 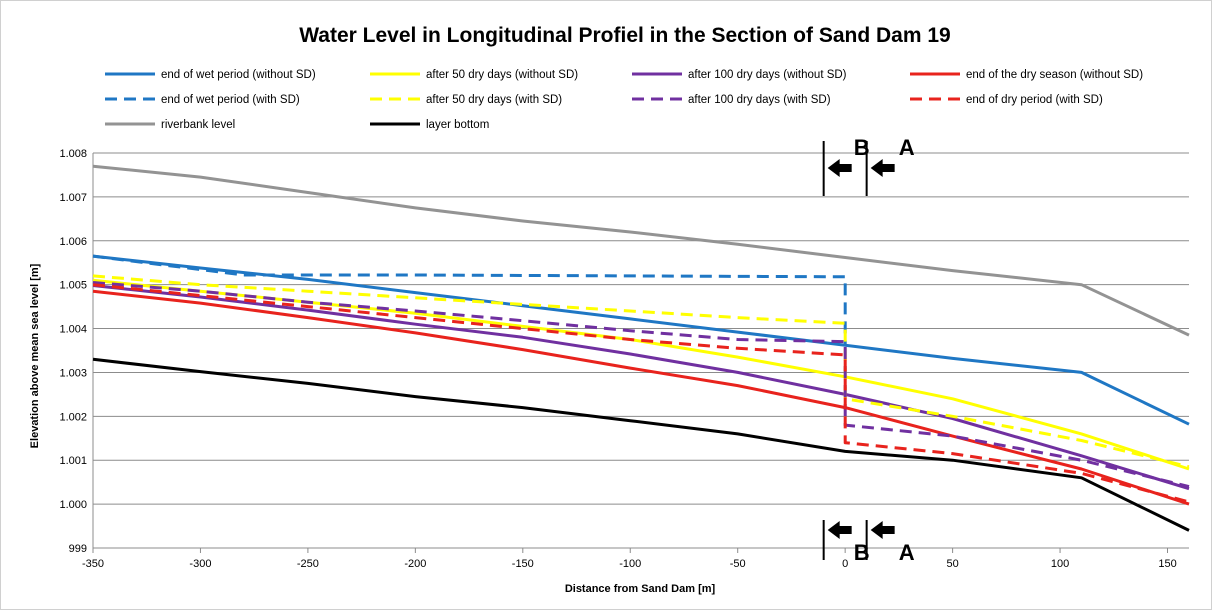 What do you see at coordinates (73, 417) in the screenshot?
I see `y-tick-label: 1.002` at bounding box center [73, 417].